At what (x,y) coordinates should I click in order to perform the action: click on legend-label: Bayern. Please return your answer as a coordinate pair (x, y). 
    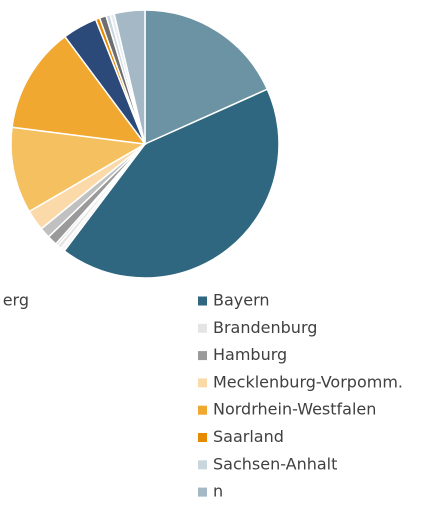
    Looking at the image, I should click on (241, 300).